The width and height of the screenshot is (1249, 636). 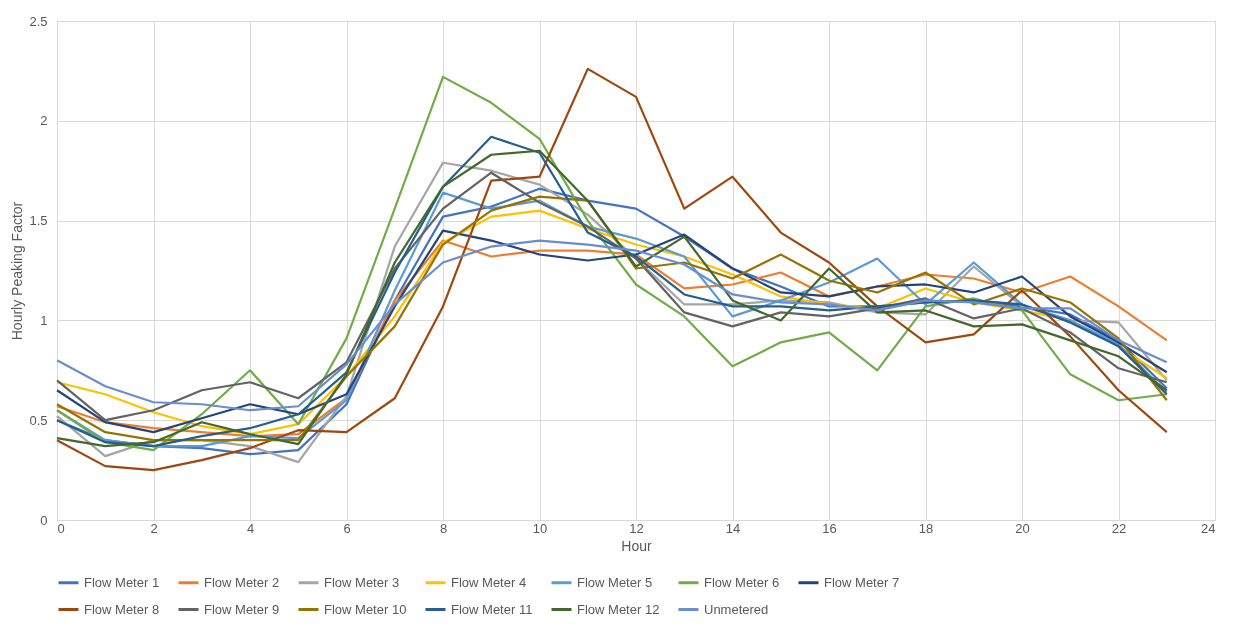 What do you see at coordinates (44, 320) in the screenshot?
I see `y-tick-label: 1` at bounding box center [44, 320].